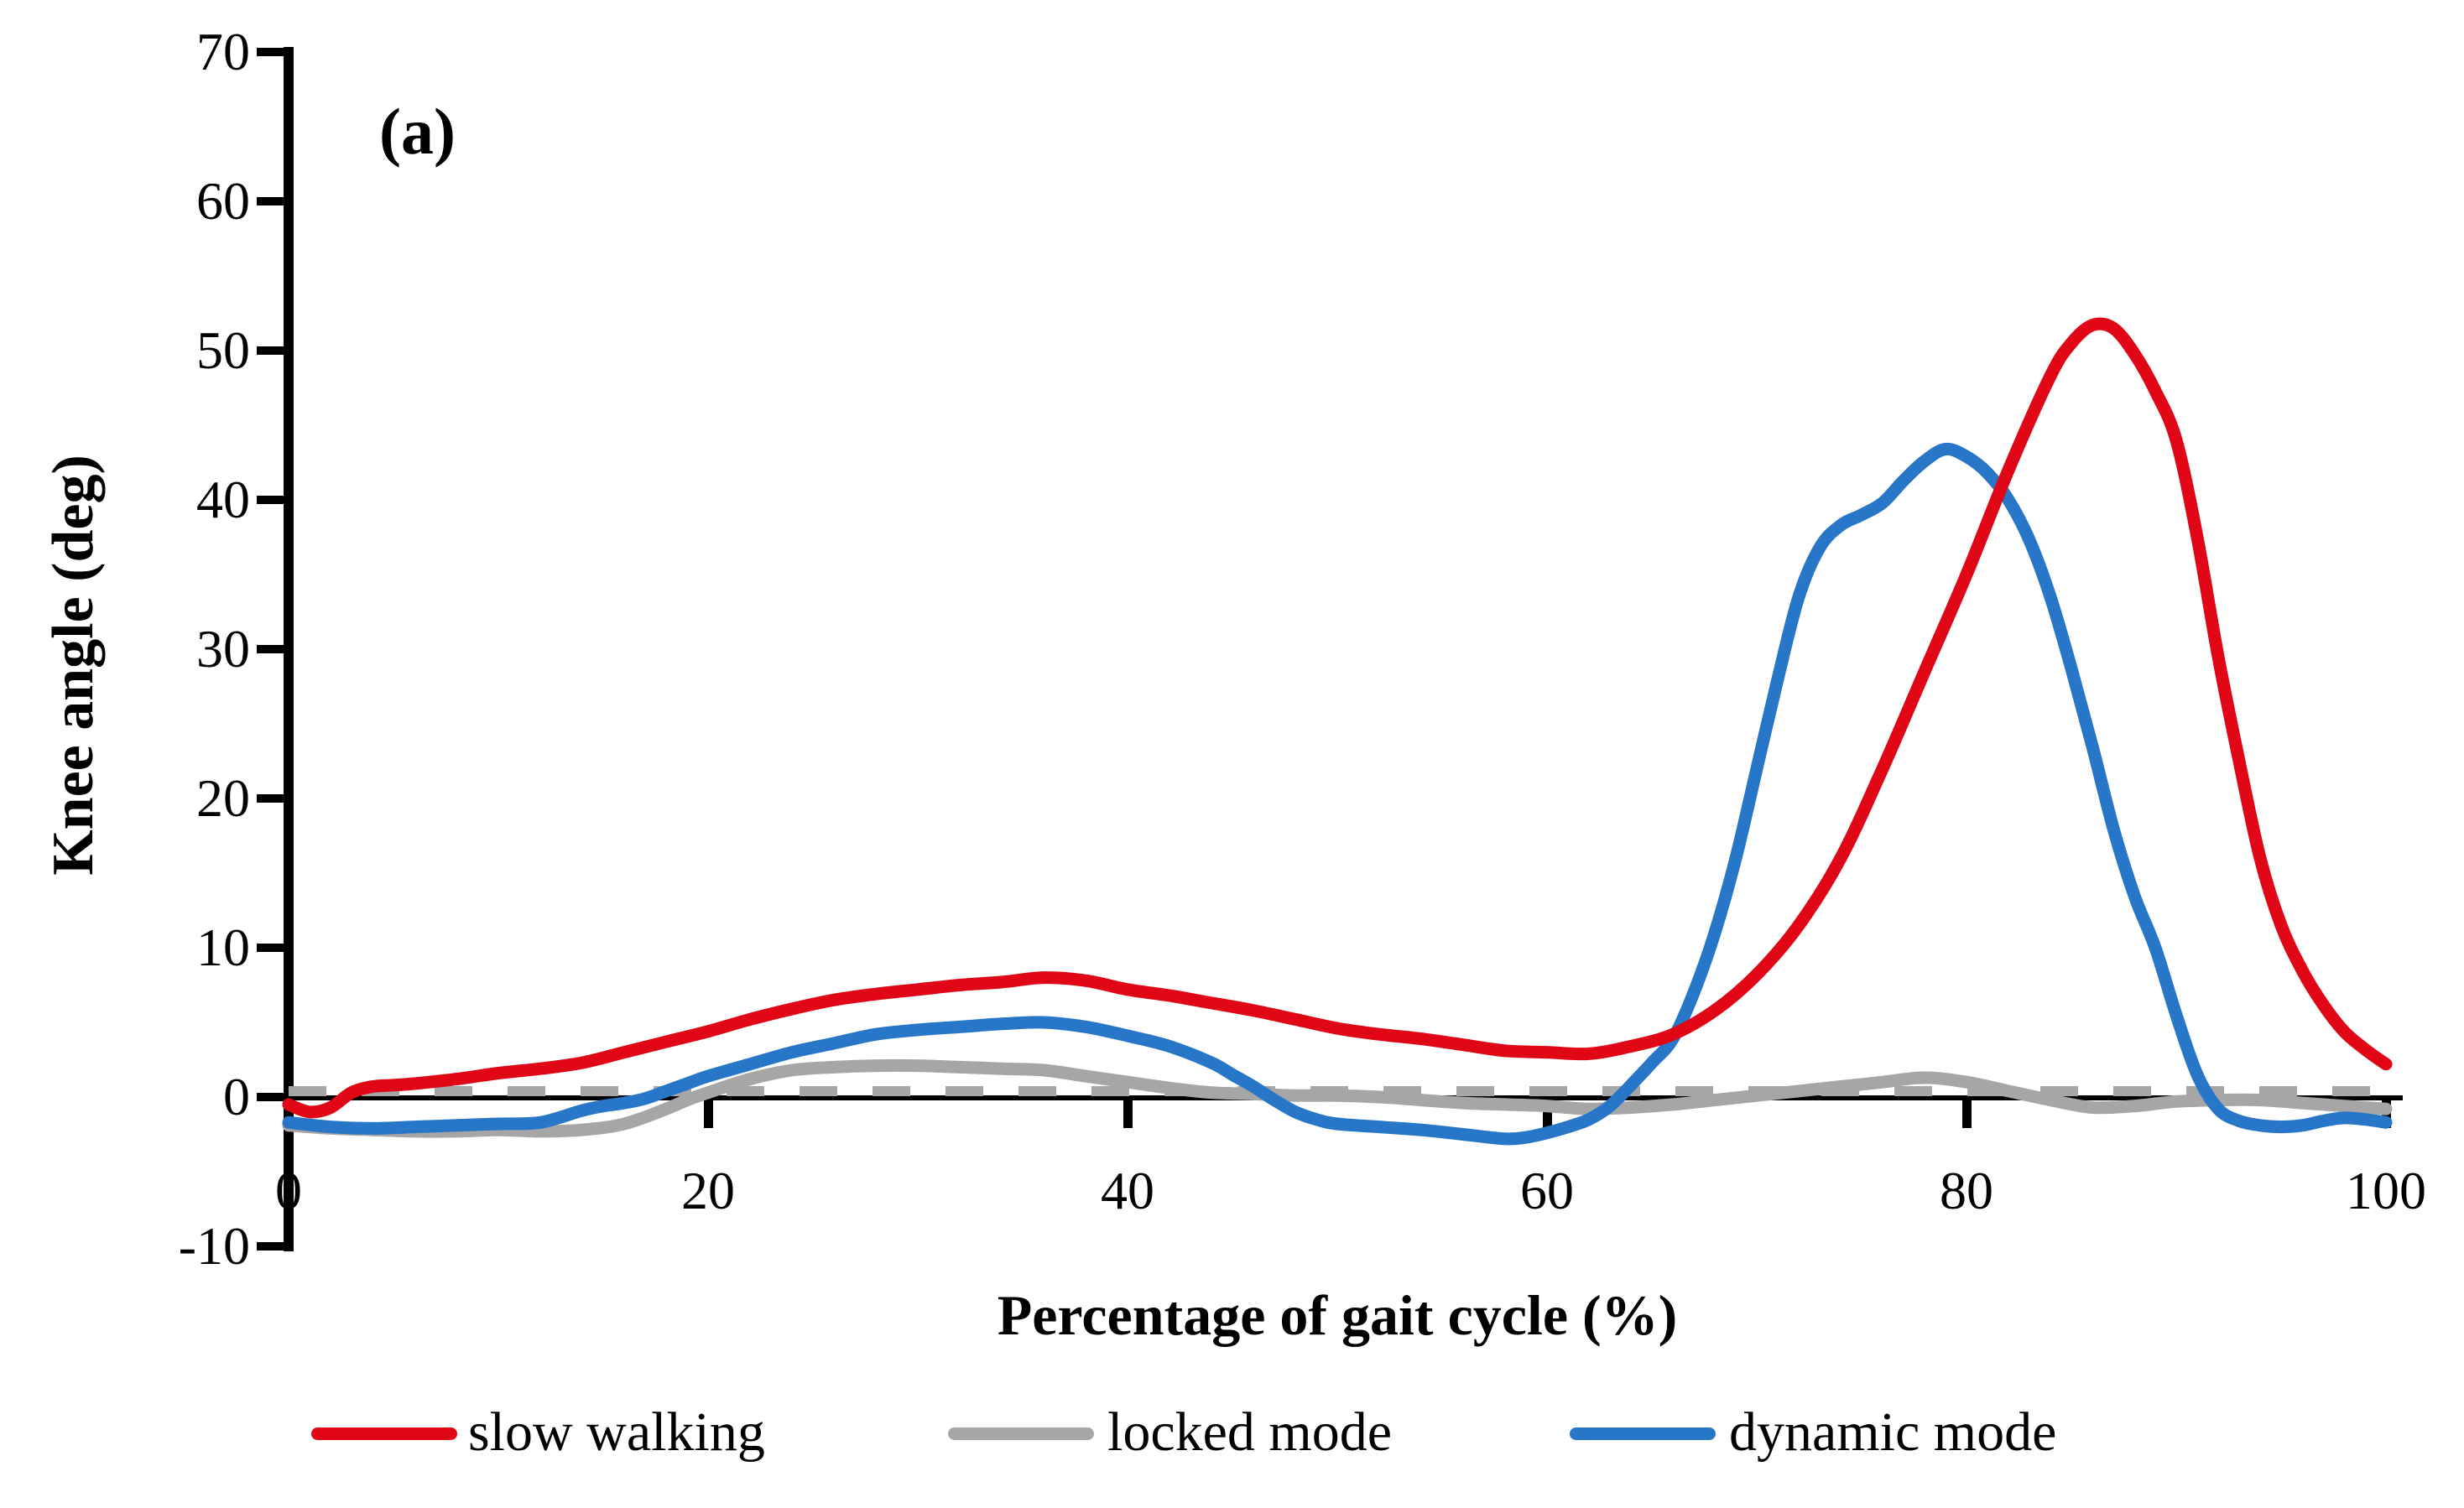 This screenshot has width=2464, height=1508. Describe the element at coordinates (1338, 1098) in the screenshot. I see `series-locked-mode-curve` at that location.